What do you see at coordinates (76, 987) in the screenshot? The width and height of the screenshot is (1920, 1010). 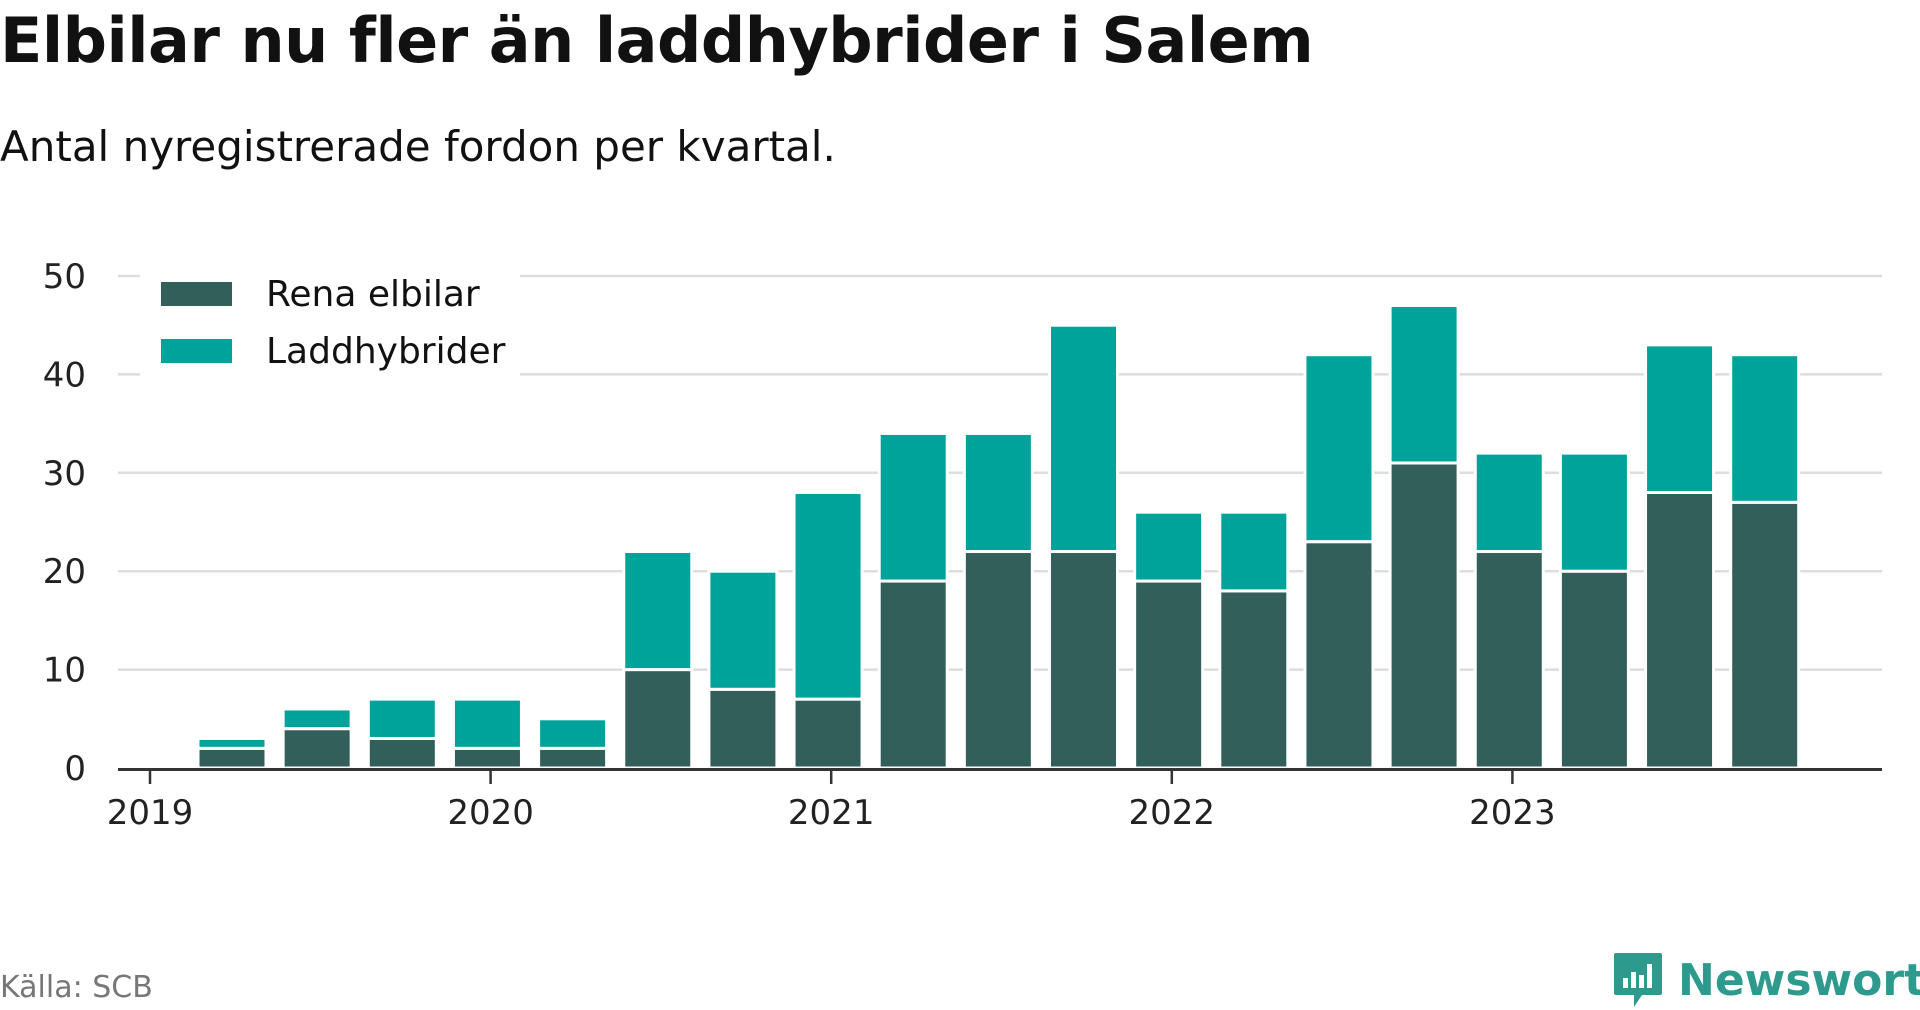 I see `source-note: Källa: SCB` at bounding box center [76, 987].